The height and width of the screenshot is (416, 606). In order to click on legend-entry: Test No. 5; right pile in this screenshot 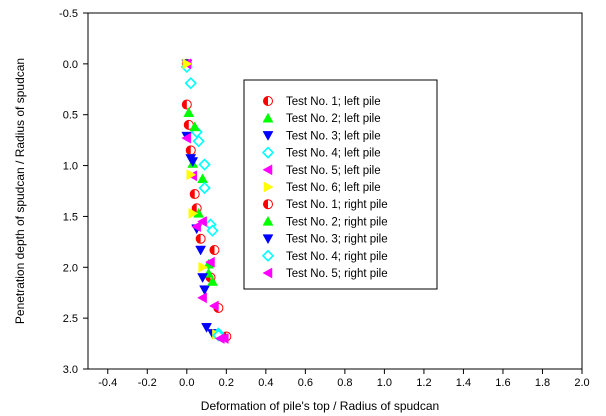, I will do `click(325, 273)`.